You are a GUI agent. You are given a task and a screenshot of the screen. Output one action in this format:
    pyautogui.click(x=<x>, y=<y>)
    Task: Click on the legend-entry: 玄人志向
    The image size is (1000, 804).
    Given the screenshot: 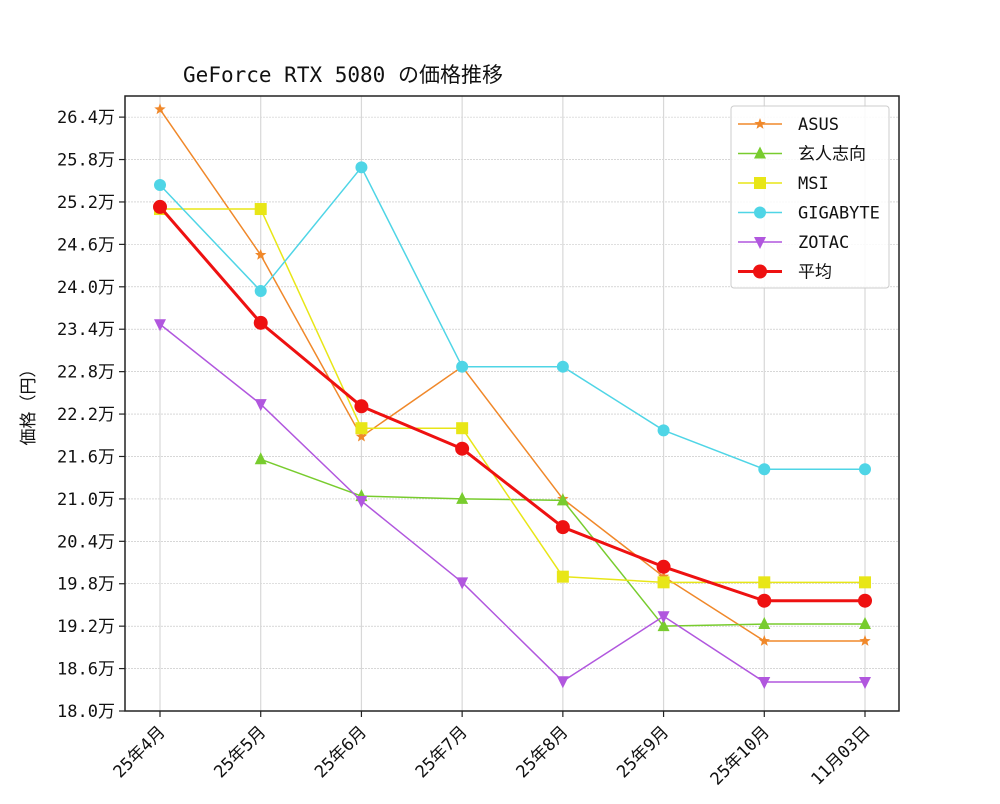 What is the action you would take?
    pyautogui.click(x=802, y=155)
    